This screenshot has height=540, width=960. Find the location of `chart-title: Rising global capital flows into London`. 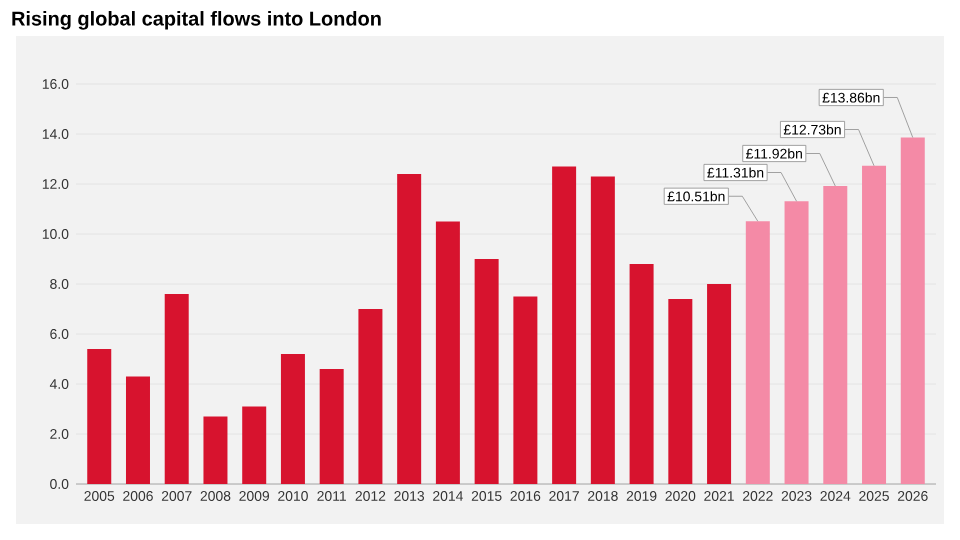

chart-title: Rising global capital flows into London is located at coordinates (196, 20).